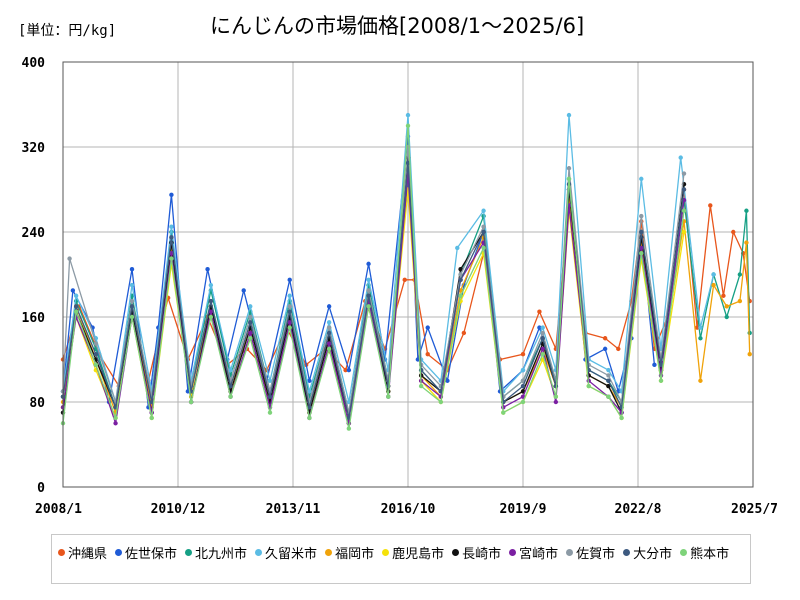 The width and height of the screenshot is (800, 600). What do you see at coordinates (34, 63) in the screenshot?
I see `y-tick-label: 400` at bounding box center [34, 63].